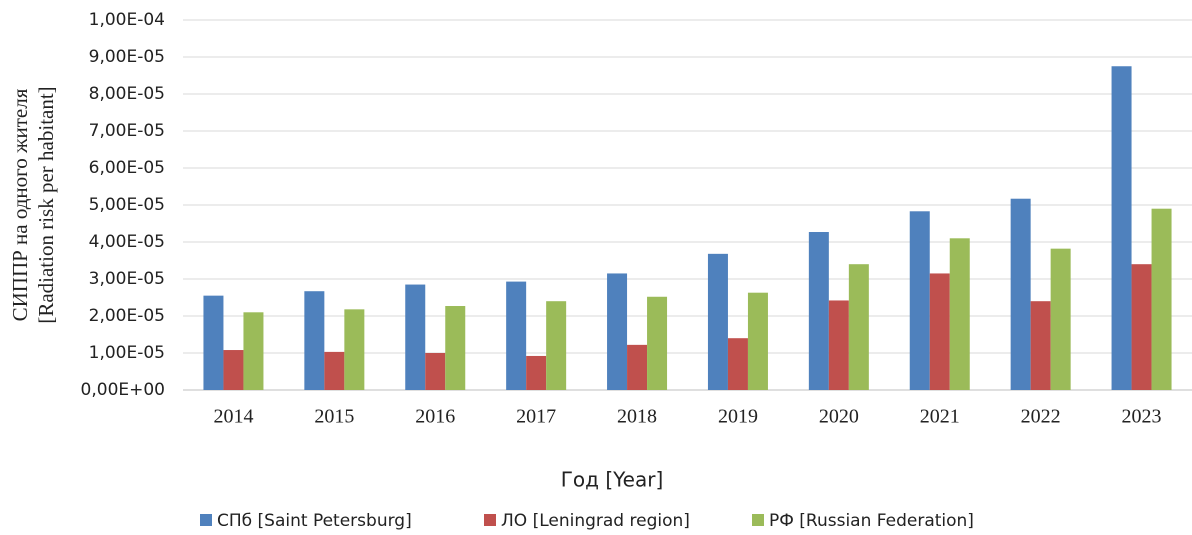 This screenshot has height=535, width=1192. What do you see at coordinates (20, 204) in the screenshot?
I see `y-axis-label: СИППР на одного жителя` at bounding box center [20, 204].